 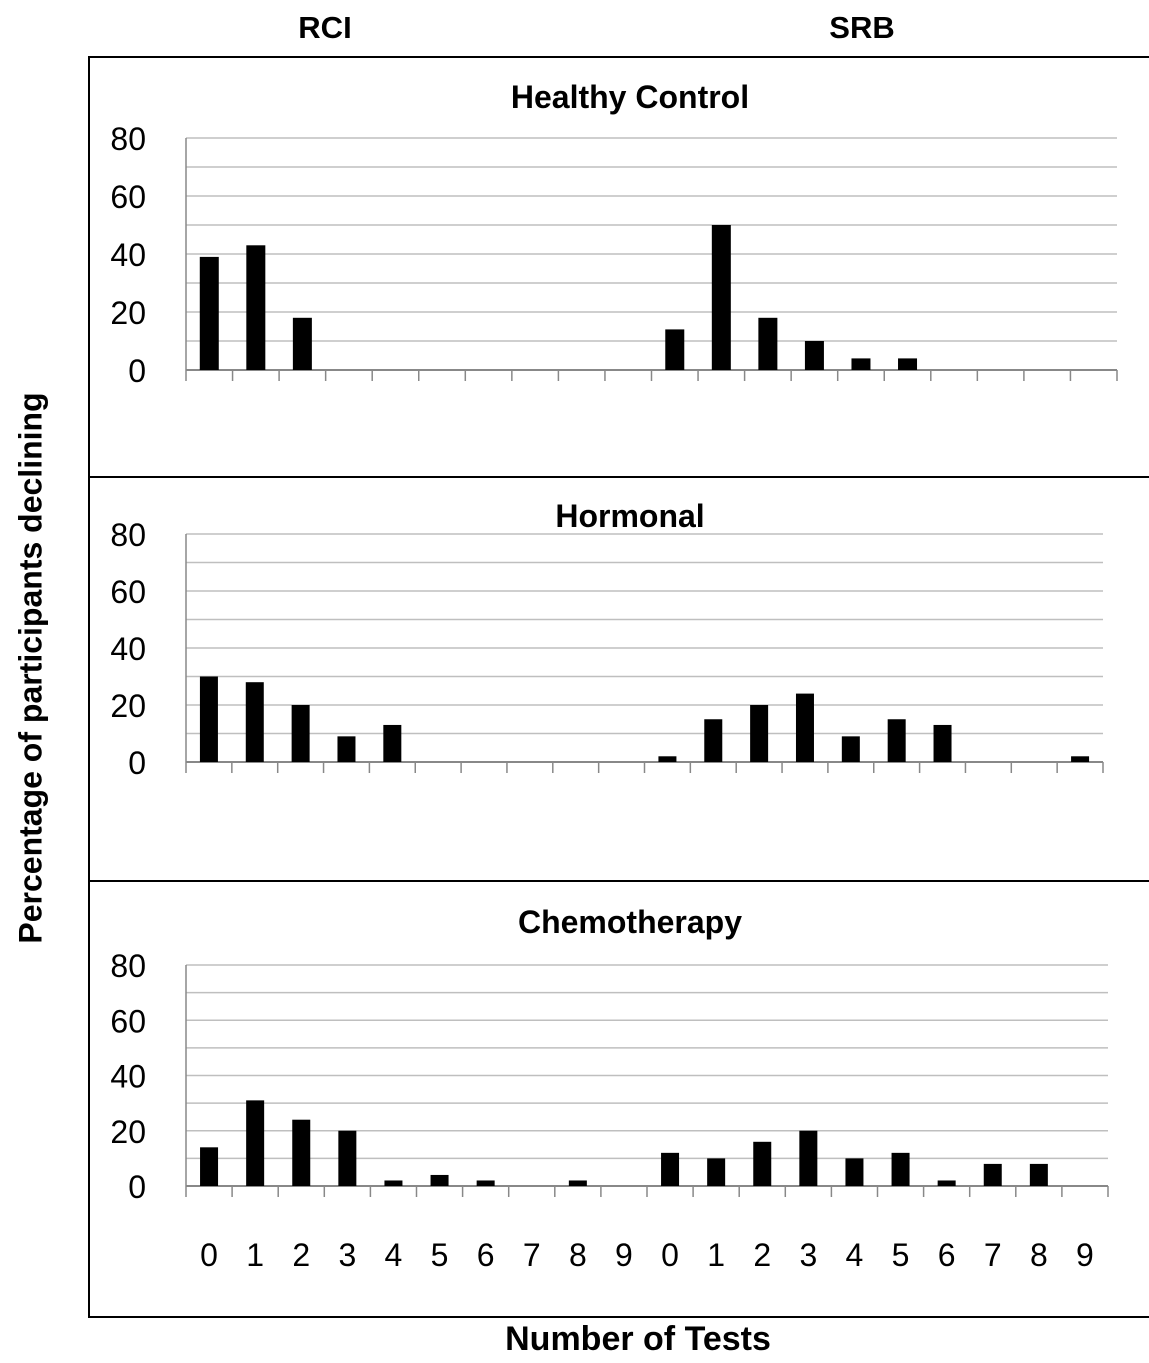 I want to click on panel-title: Healthy Control, so click(x=630, y=97).